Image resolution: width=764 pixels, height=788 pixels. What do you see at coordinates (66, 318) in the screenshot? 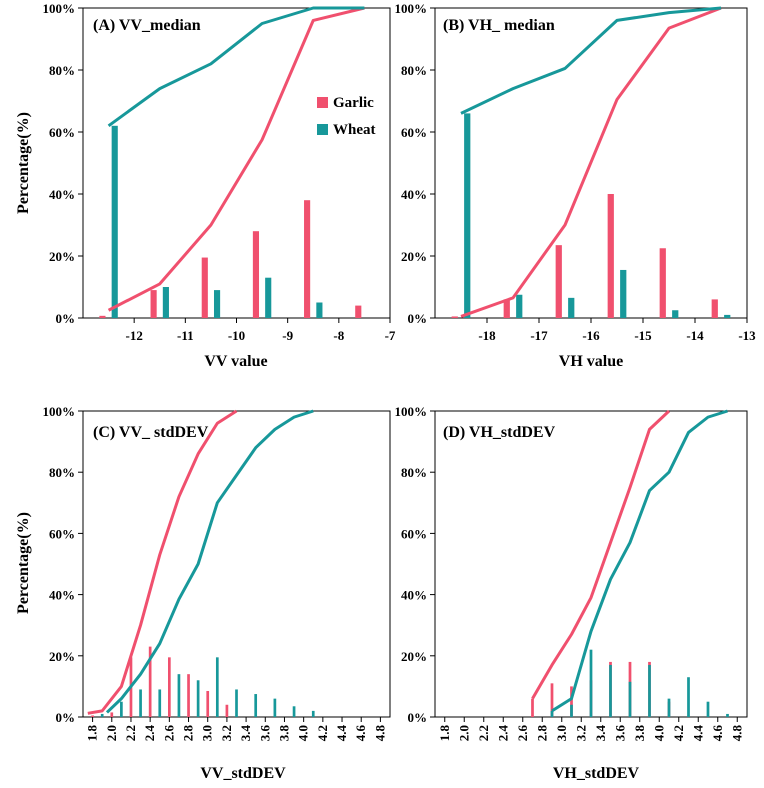
I see `panel-a-ytick-label-0: 0%` at bounding box center [66, 318].